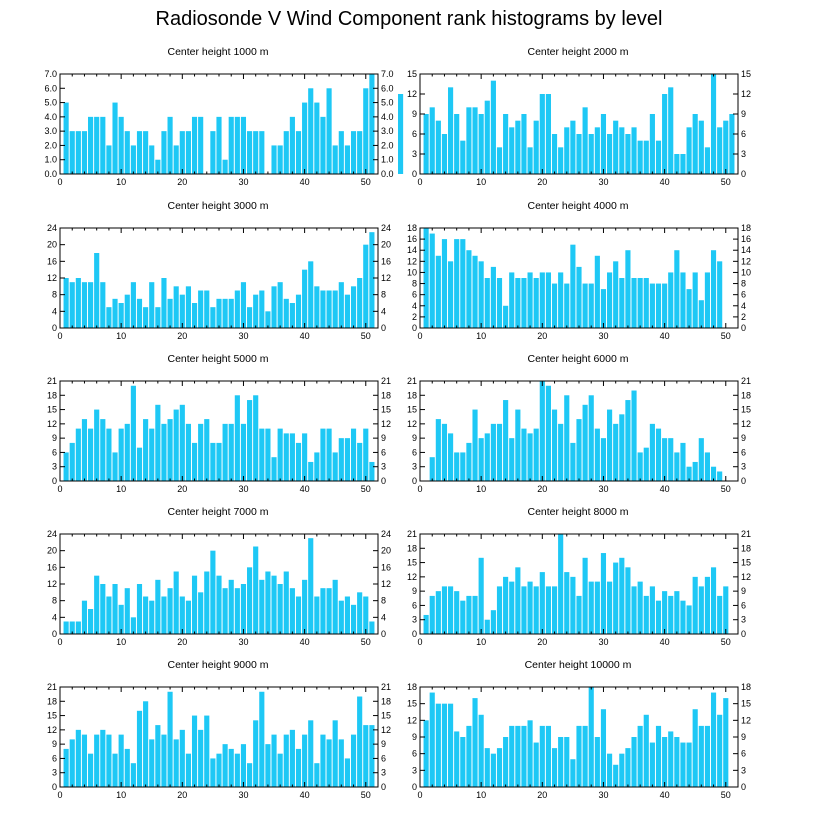 Image resolution: width=818 pixels, height=824 pixels. What do you see at coordinates (50, 160) in the screenshot?
I see `y-tick-label: 1.0` at bounding box center [50, 160].